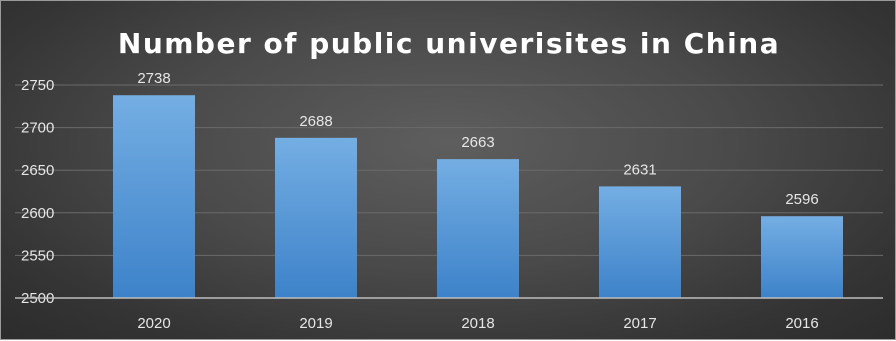 The image size is (896, 341). Describe the element at coordinates (449, 314) in the screenshot. I see `x-axis: 2020 2019 2018 2017 2016` at that location.